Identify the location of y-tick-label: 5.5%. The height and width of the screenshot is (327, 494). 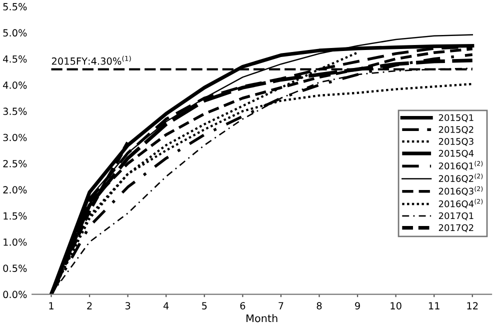
(15, 6).